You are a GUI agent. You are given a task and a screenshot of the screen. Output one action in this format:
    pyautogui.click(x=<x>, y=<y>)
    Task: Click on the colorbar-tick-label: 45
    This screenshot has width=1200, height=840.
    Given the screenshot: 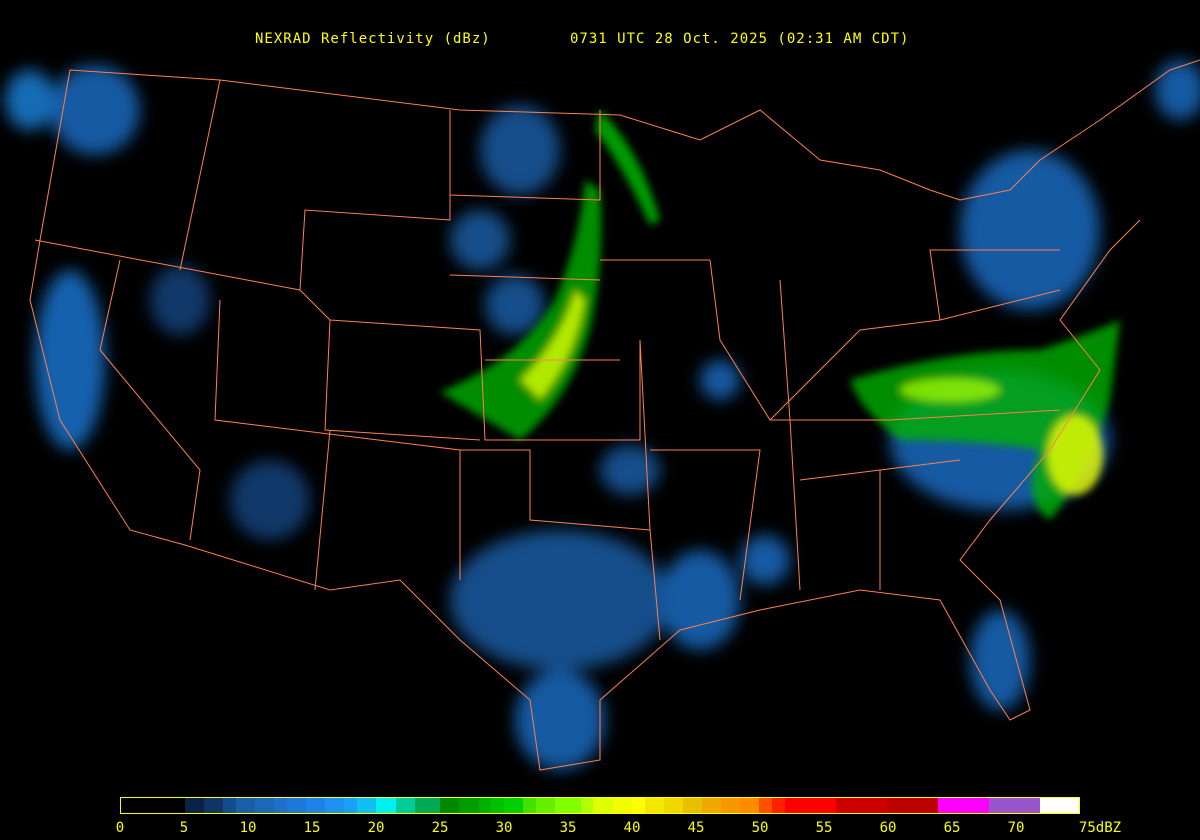 What is the action you would take?
    pyautogui.click(x=696, y=828)
    